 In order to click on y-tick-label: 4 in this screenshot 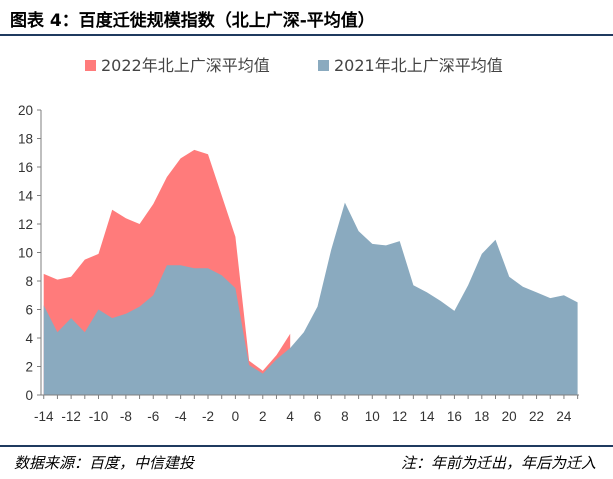, I will do `click(29, 338)`.